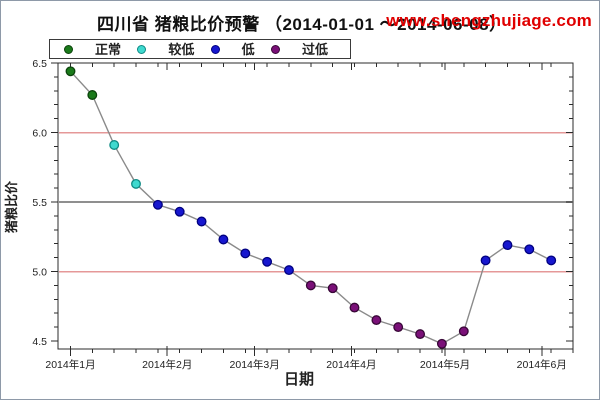  What do you see at coordinates (39, 203) in the screenshot?
I see `y-tick-label: 5.5` at bounding box center [39, 203].